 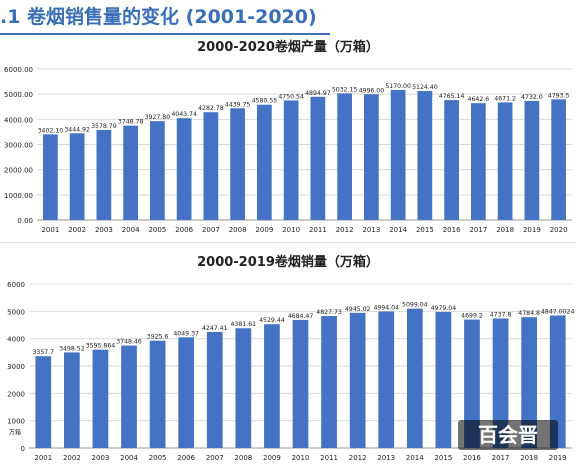 What do you see at coordinates (558, 458) in the screenshot?
I see `x-tick-label: 2019` at bounding box center [558, 458].